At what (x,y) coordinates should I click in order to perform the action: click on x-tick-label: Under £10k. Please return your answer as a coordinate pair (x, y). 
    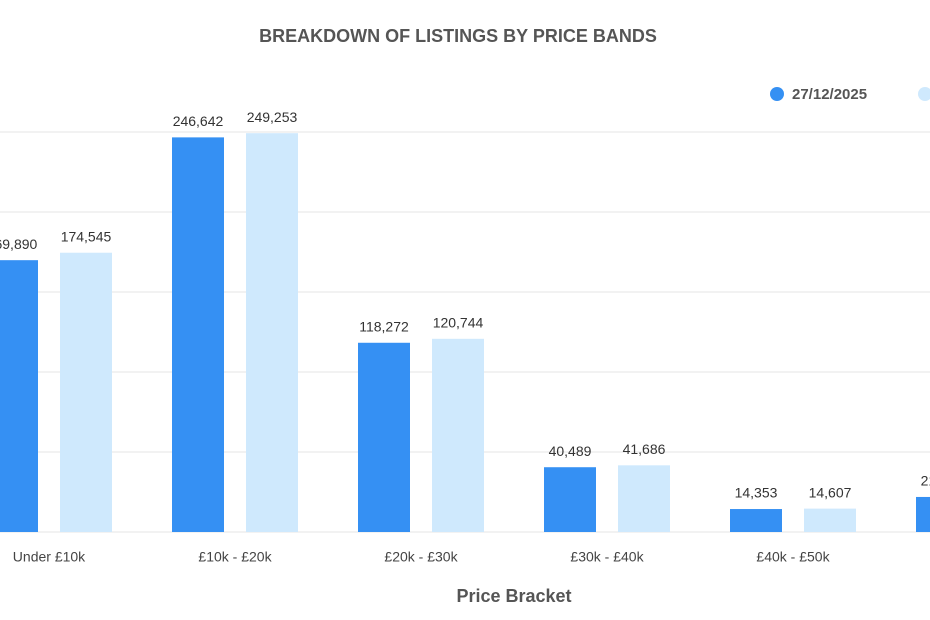
    Looking at the image, I should click on (49, 557).